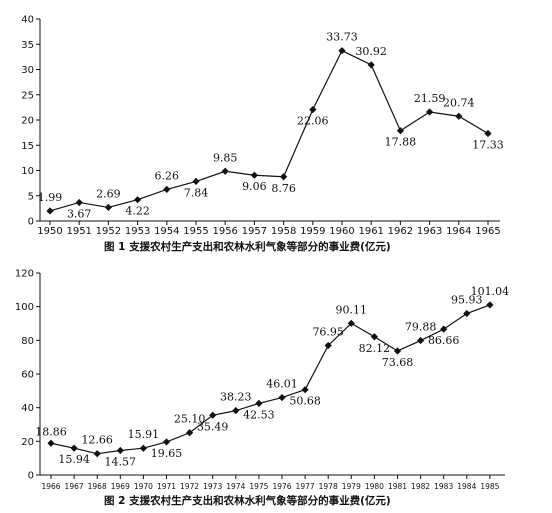 The width and height of the screenshot is (552, 513). What do you see at coordinates (137, 211) in the screenshot?
I see `data-label: 4.22` at bounding box center [137, 211].